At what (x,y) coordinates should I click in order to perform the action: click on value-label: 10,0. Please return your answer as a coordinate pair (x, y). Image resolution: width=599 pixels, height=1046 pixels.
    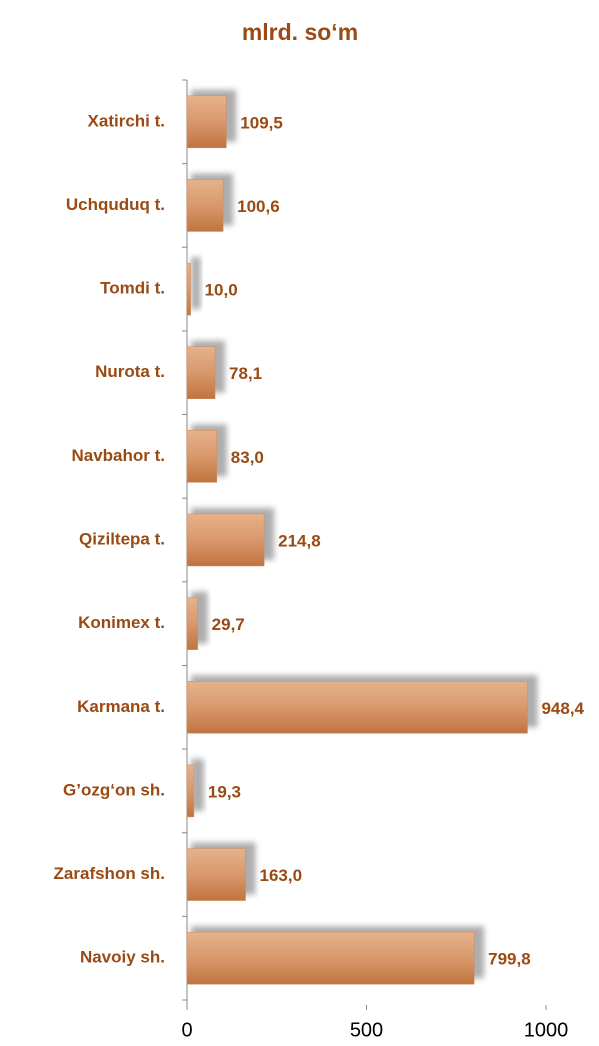
    Looking at the image, I should click on (221, 290).